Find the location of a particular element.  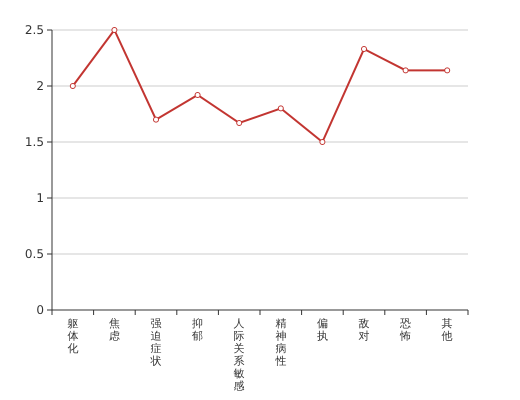

x-tick-label: 躯体化 is located at coordinates (72, 336).